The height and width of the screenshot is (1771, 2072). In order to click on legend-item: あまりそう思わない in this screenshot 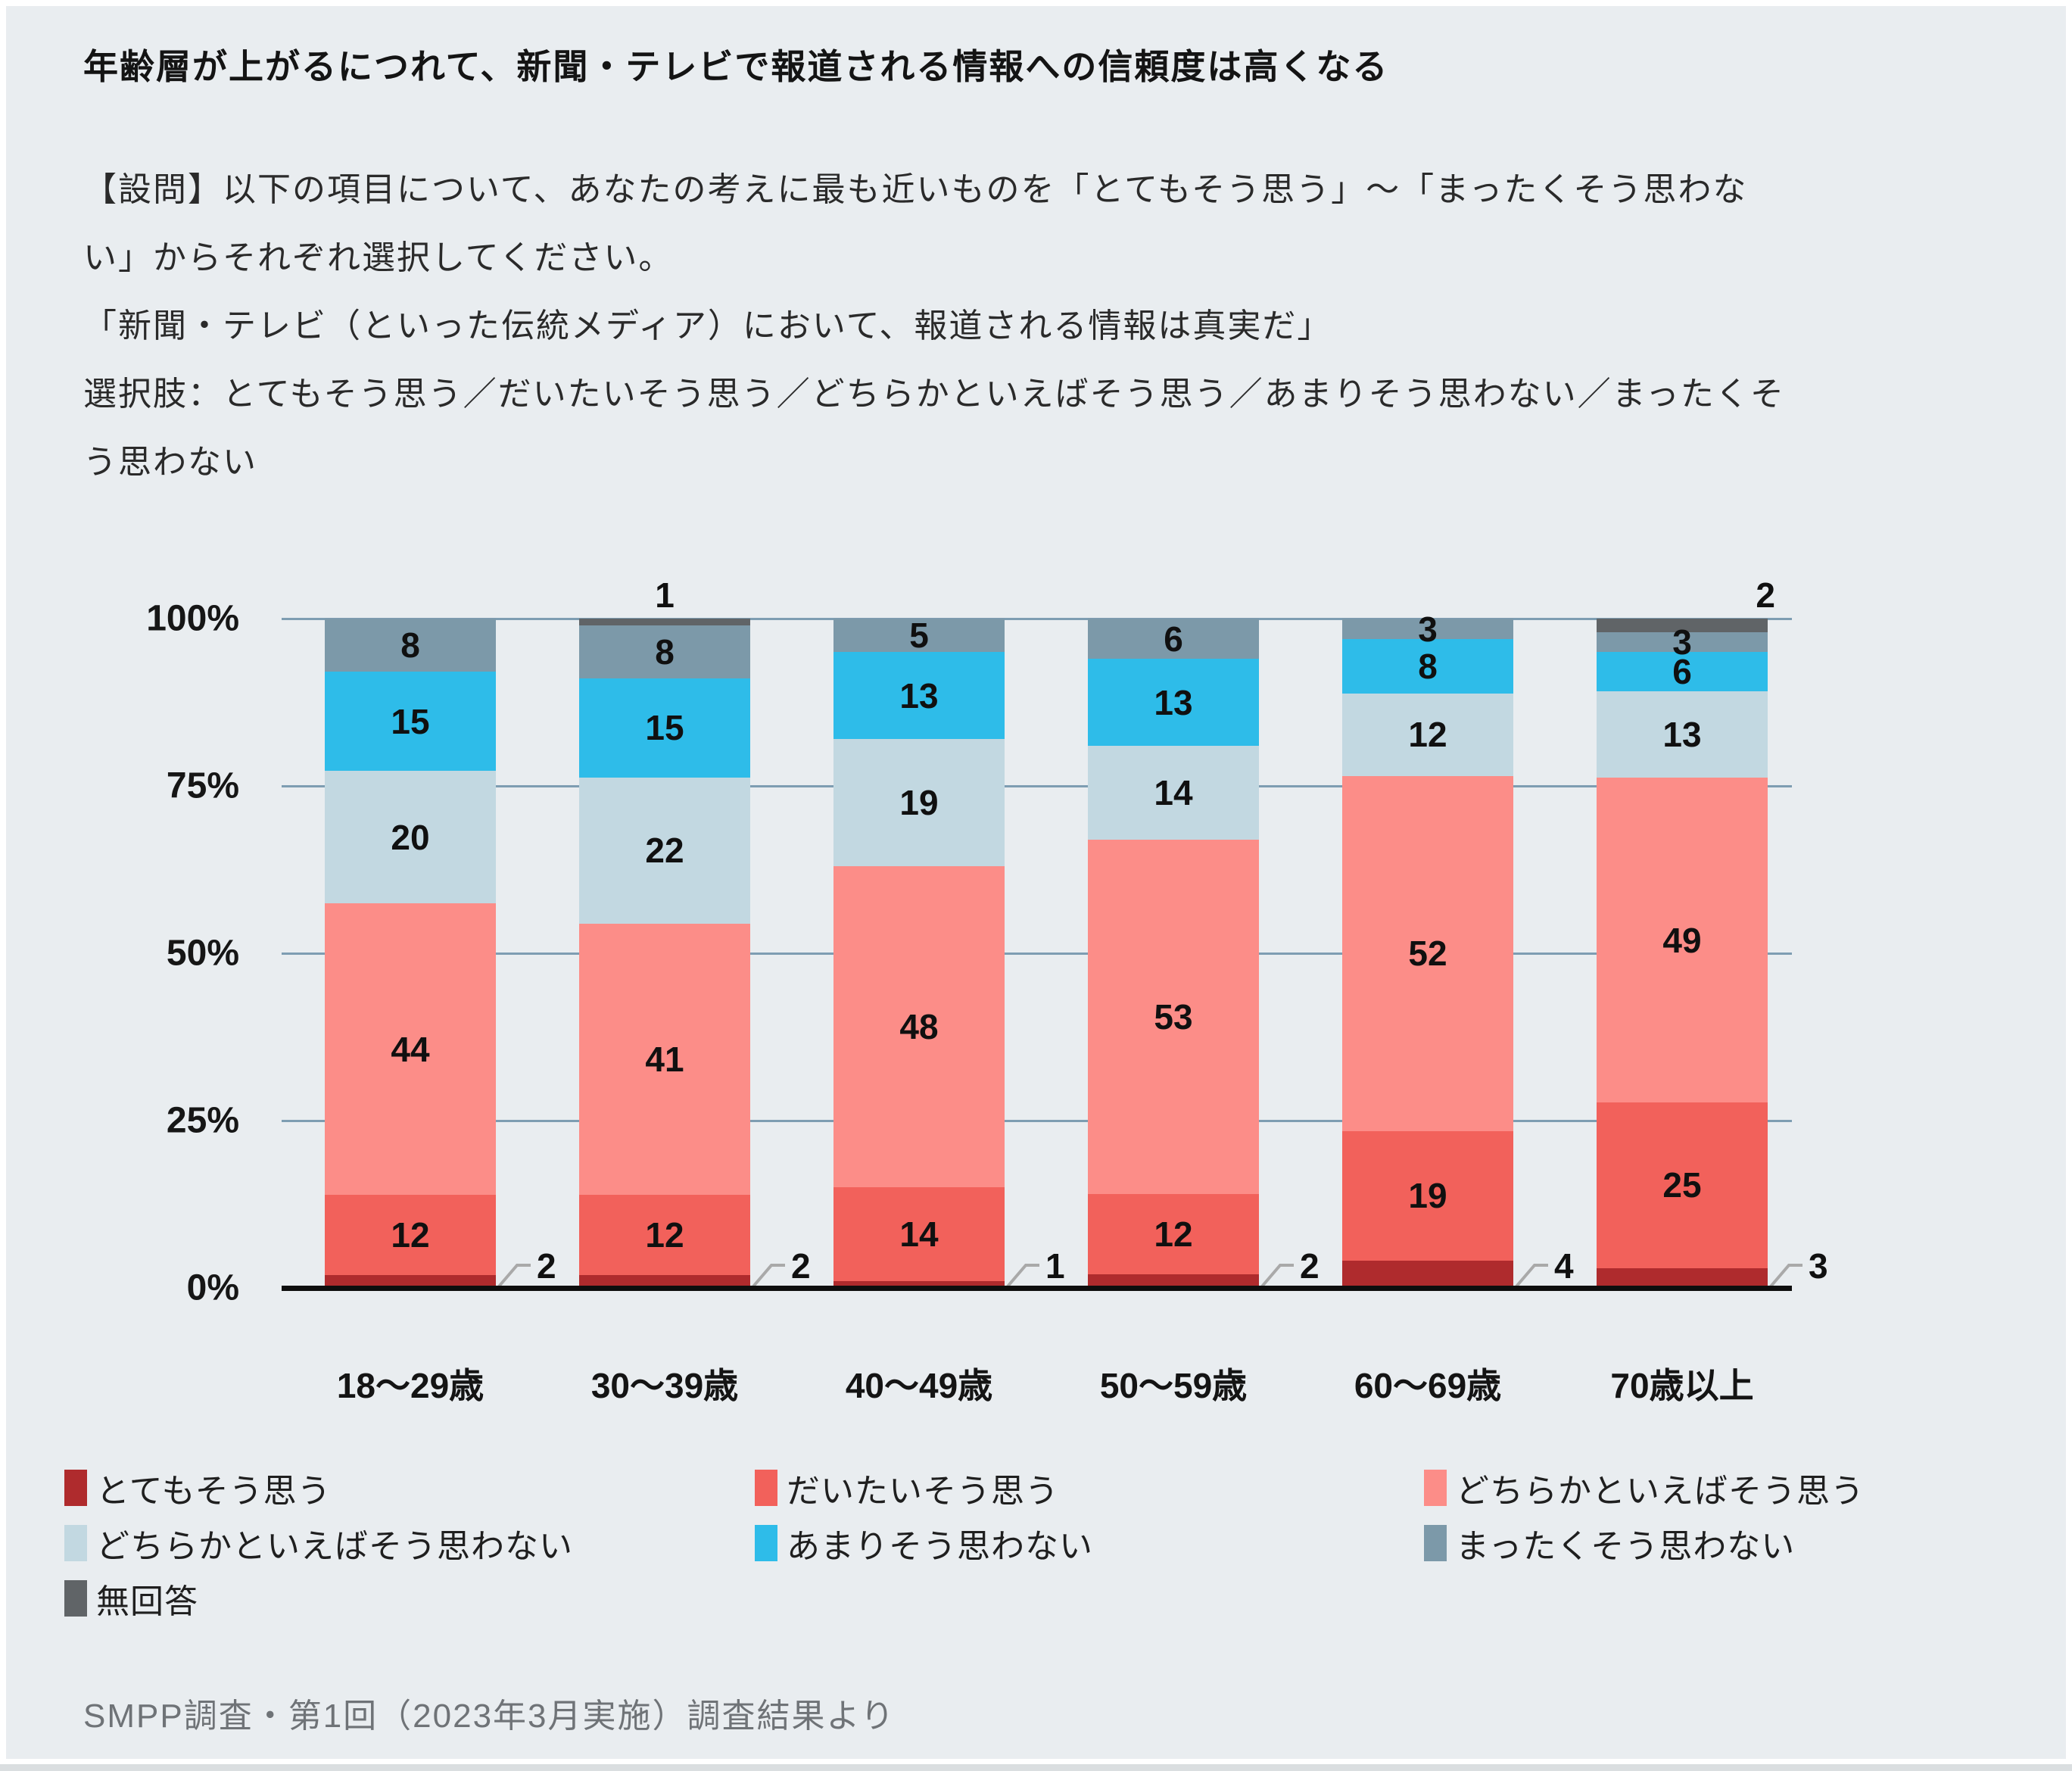, I will do `click(924, 1543)`.